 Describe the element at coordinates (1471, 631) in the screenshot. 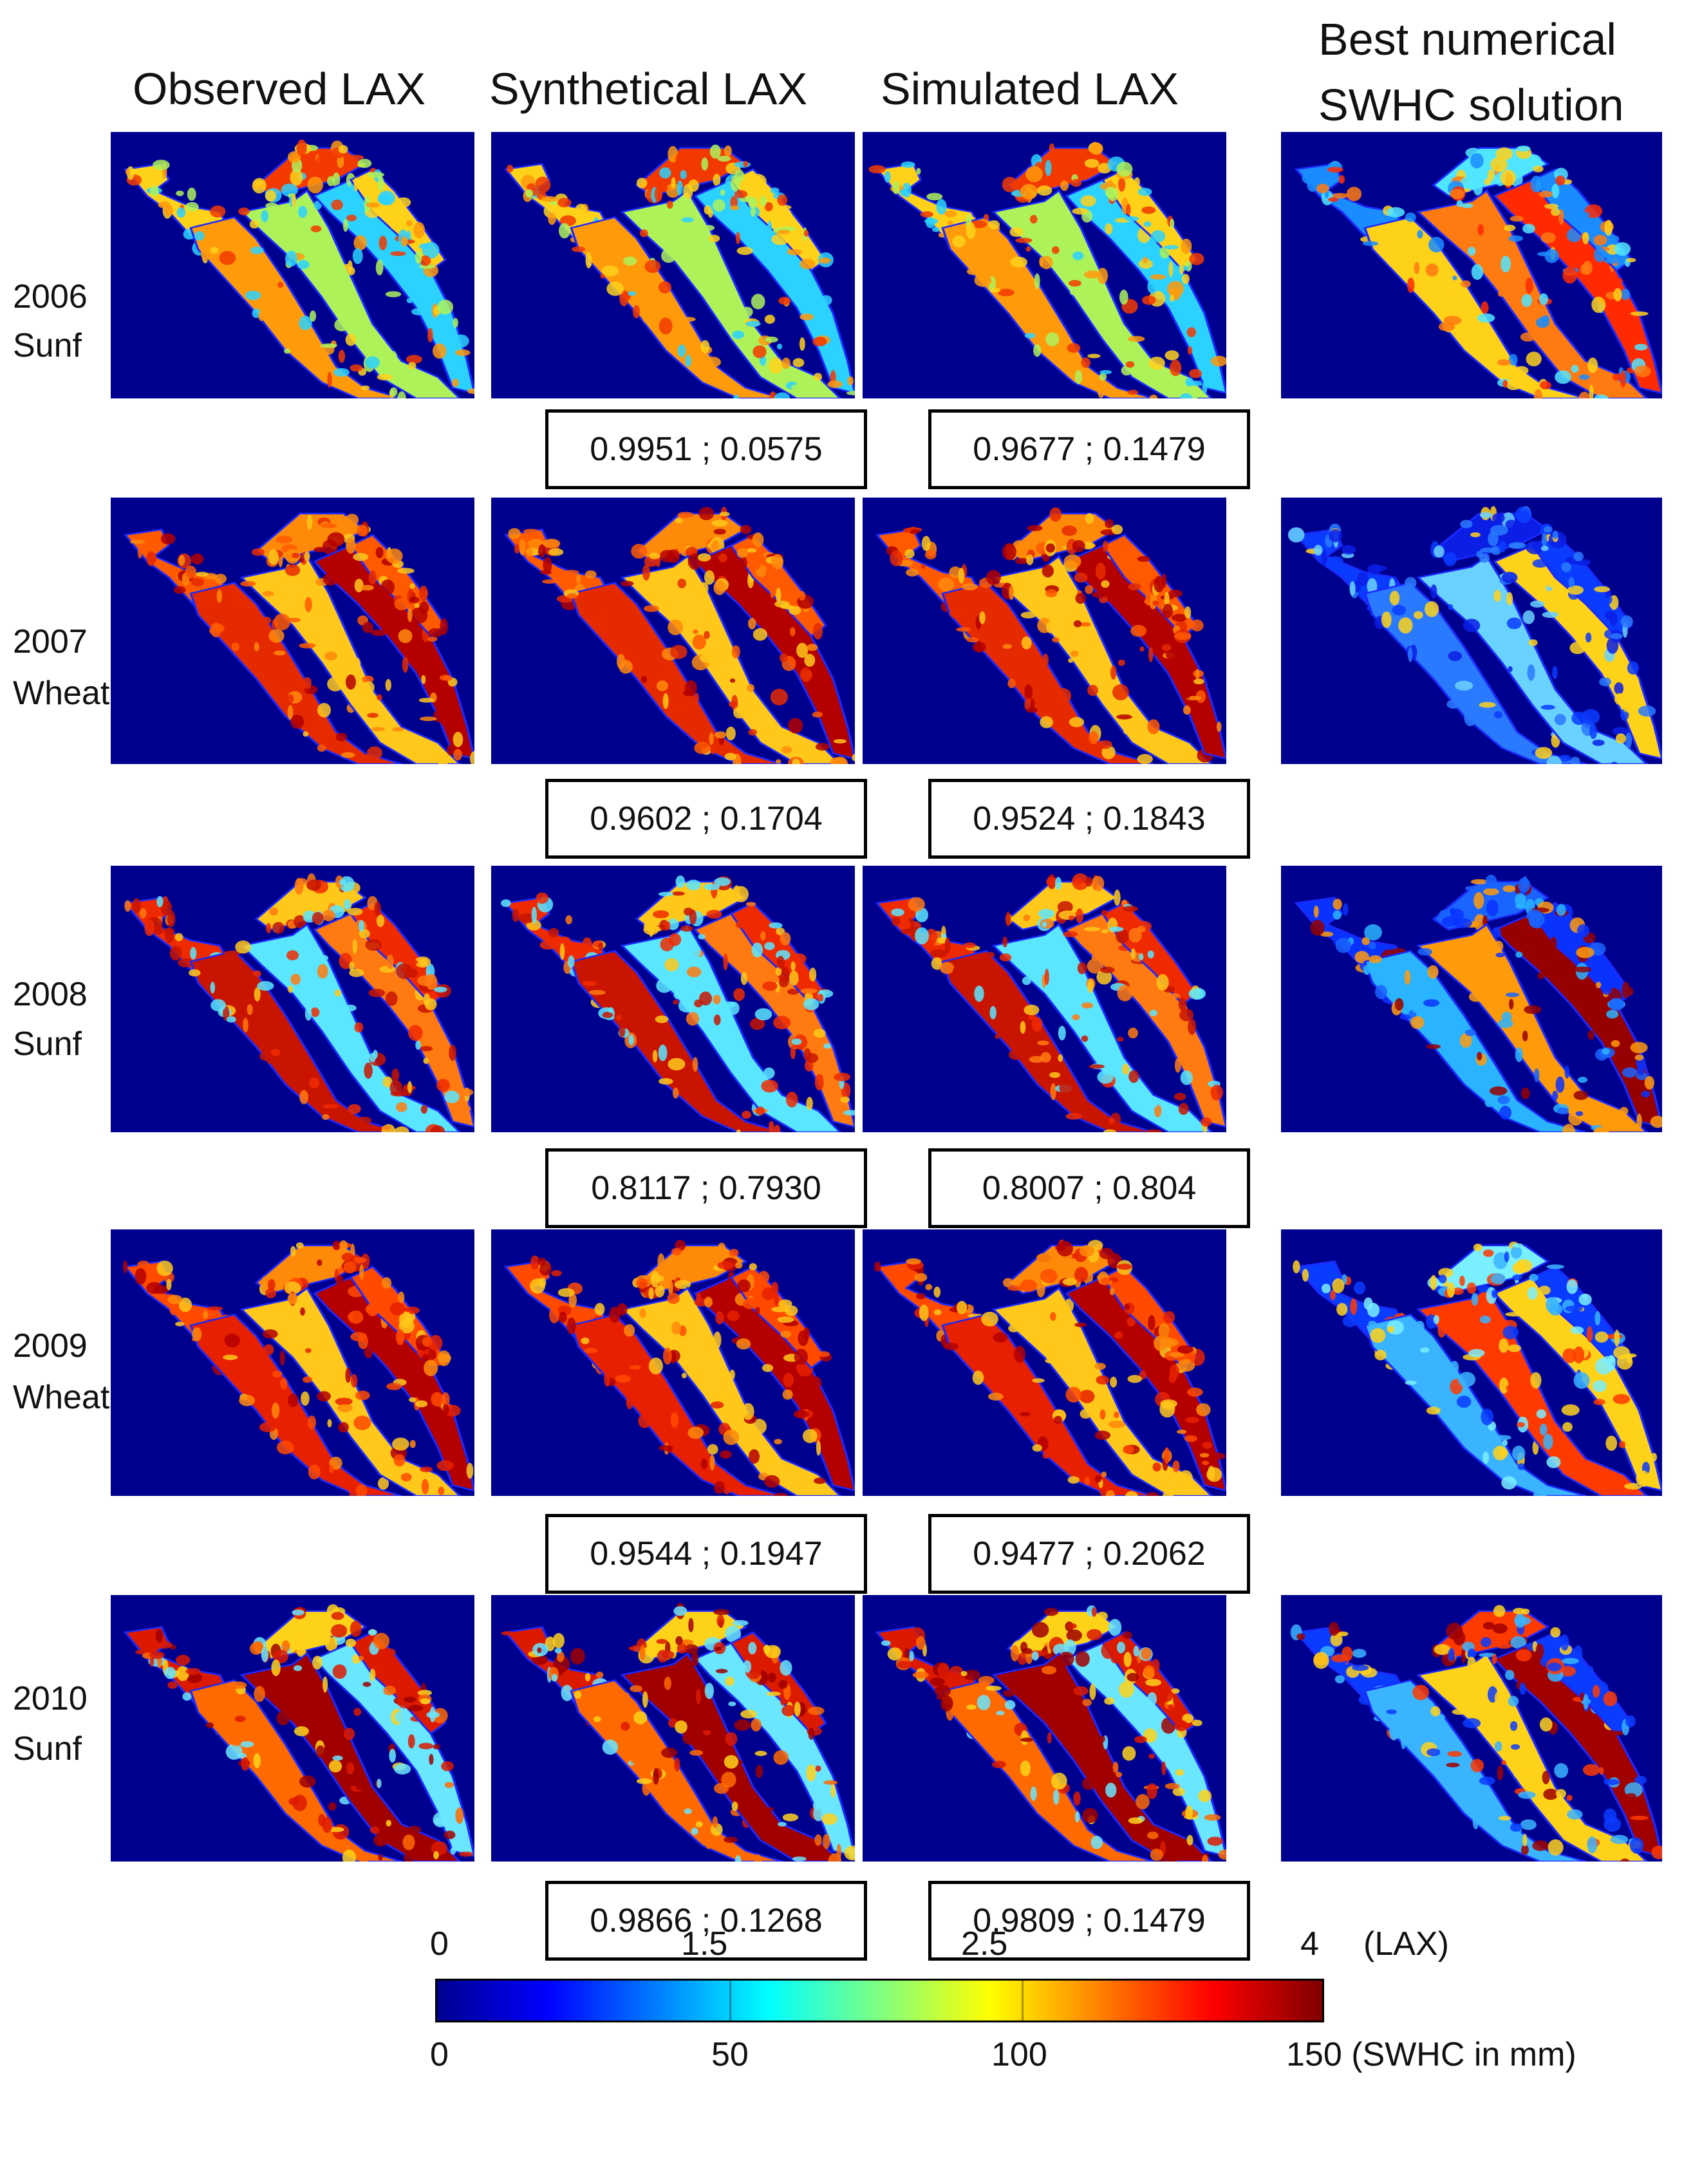

I see `map-swhc-solution-2007` at that location.